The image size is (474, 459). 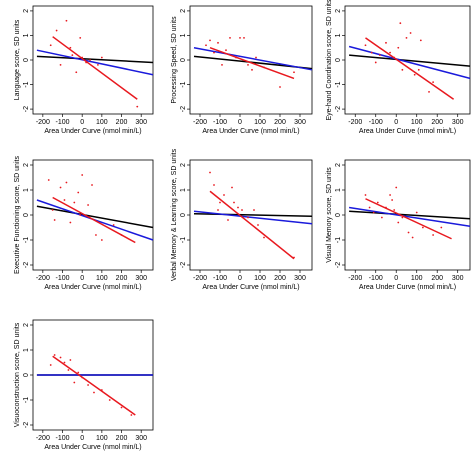 I want to click on regression-line-black, so click(x=253, y=215).